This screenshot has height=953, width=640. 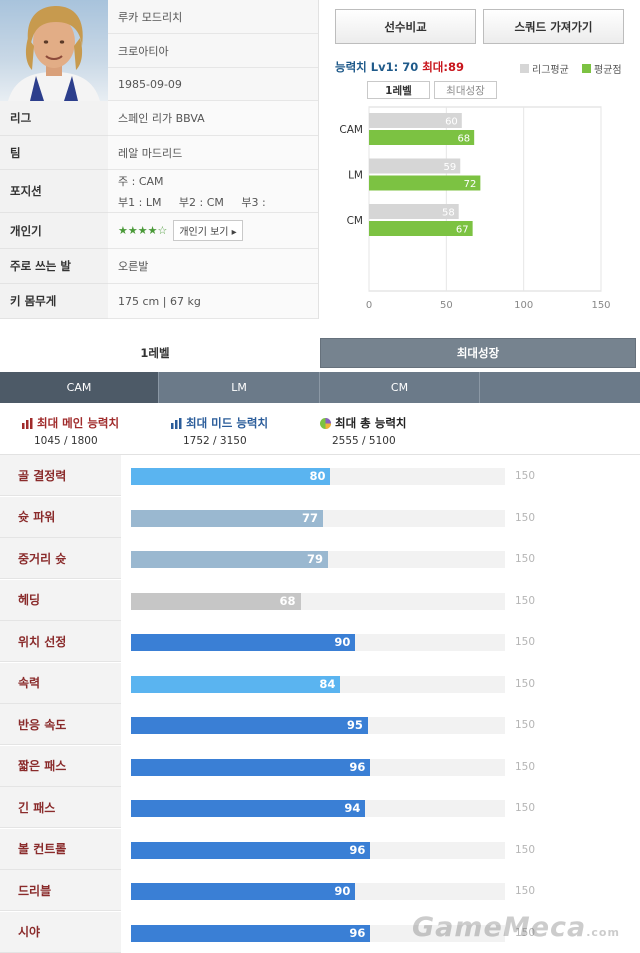 What do you see at coordinates (371, 423) in the screenshot?
I see `summary-total-title: 최대 총 능력치` at bounding box center [371, 423].